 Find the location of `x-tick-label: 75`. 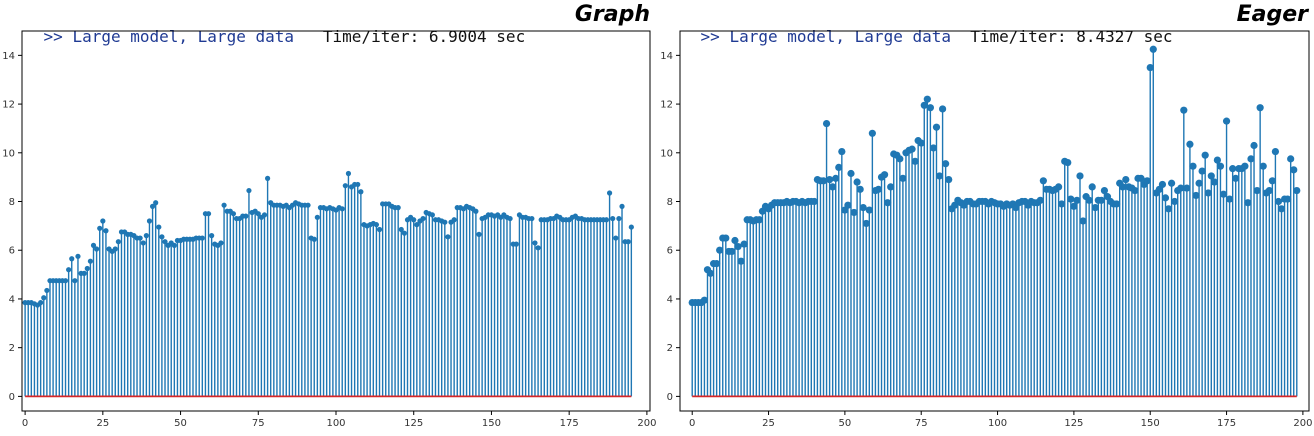

x-tick-label: 75 is located at coordinates (921, 423).